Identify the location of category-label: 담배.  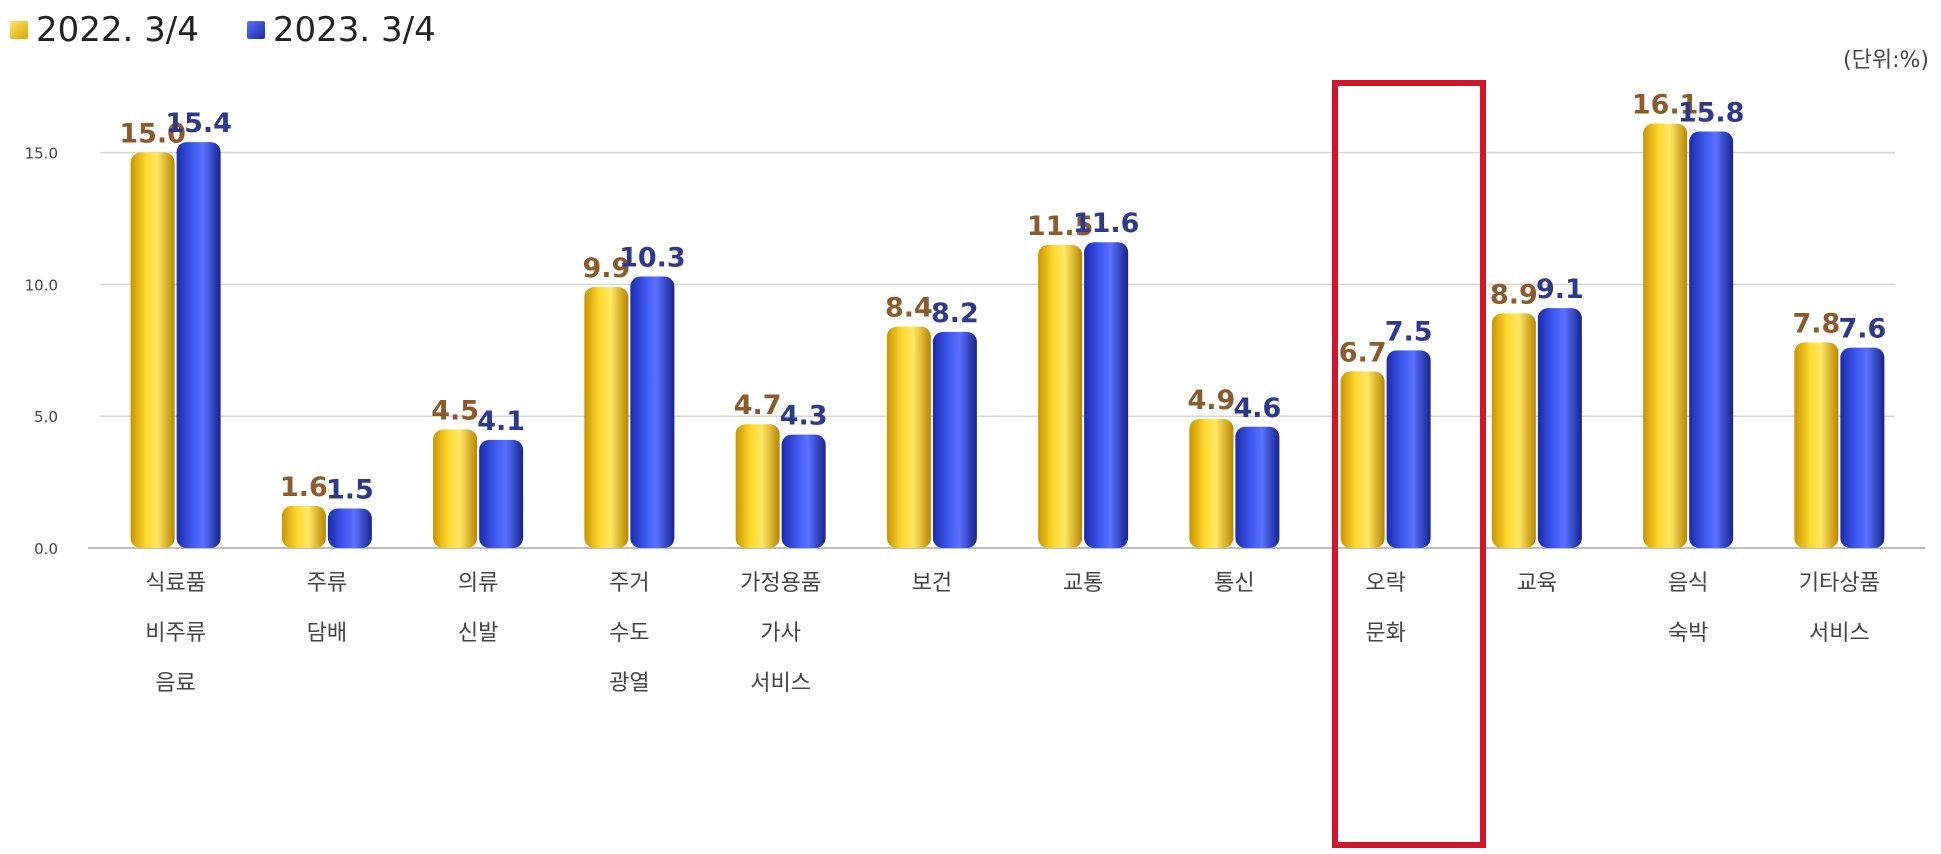
(327, 633).